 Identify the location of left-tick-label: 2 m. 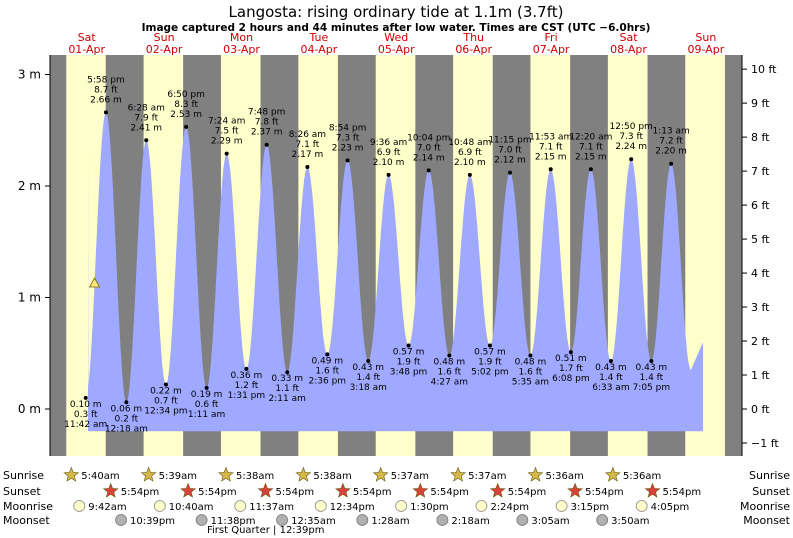
(29, 186).